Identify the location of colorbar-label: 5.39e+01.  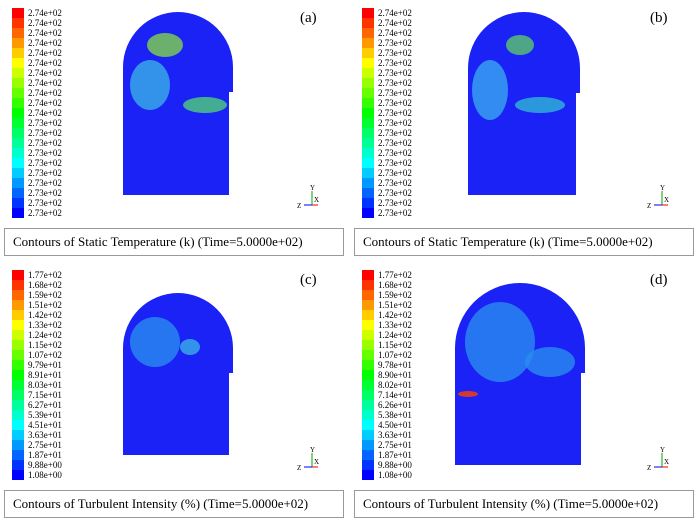
(45, 415).